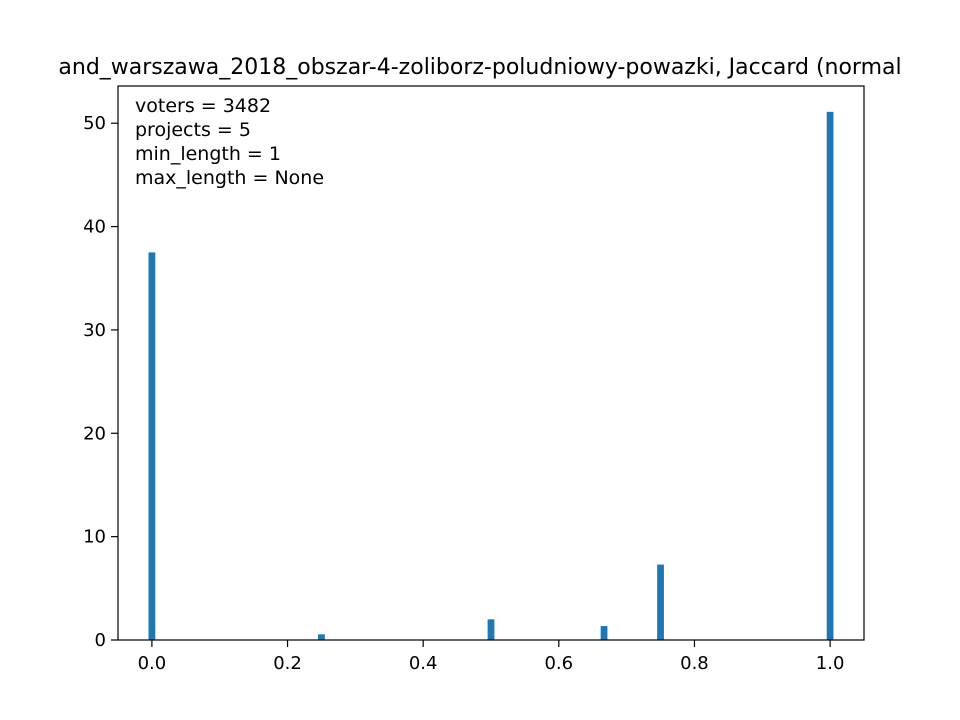  Describe the element at coordinates (94, 123) in the screenshot. I see `y-tick-label: 50` at that location.